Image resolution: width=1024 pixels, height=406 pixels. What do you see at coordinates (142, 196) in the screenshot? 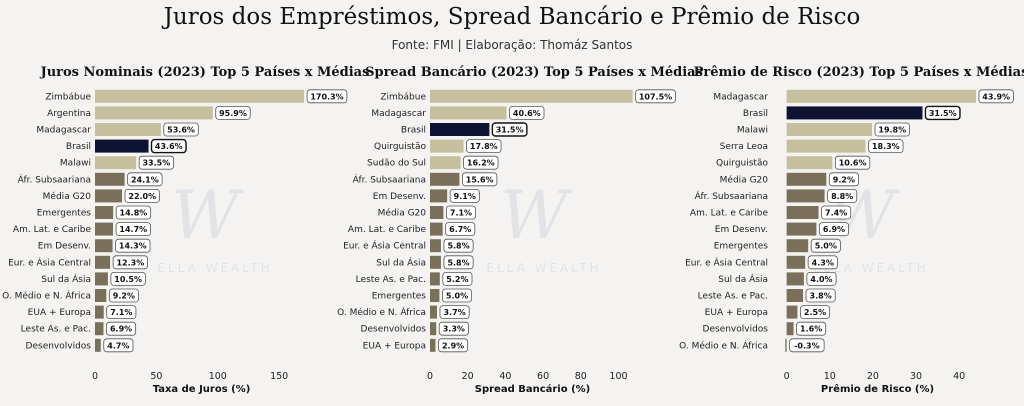
I see `data-label: 22.0%` at bounding box center [142, 196].